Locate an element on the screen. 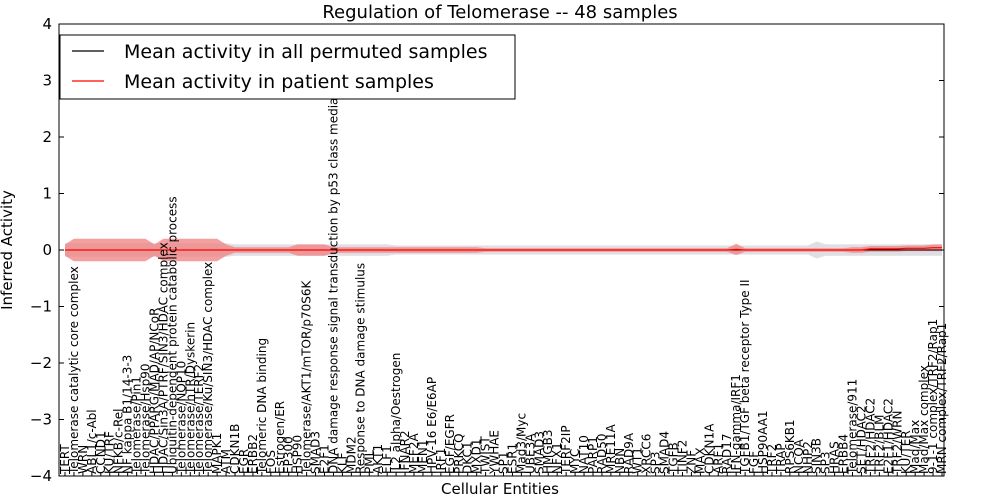  x-tick-label: MEN1 is located at coordinates (423, 456).